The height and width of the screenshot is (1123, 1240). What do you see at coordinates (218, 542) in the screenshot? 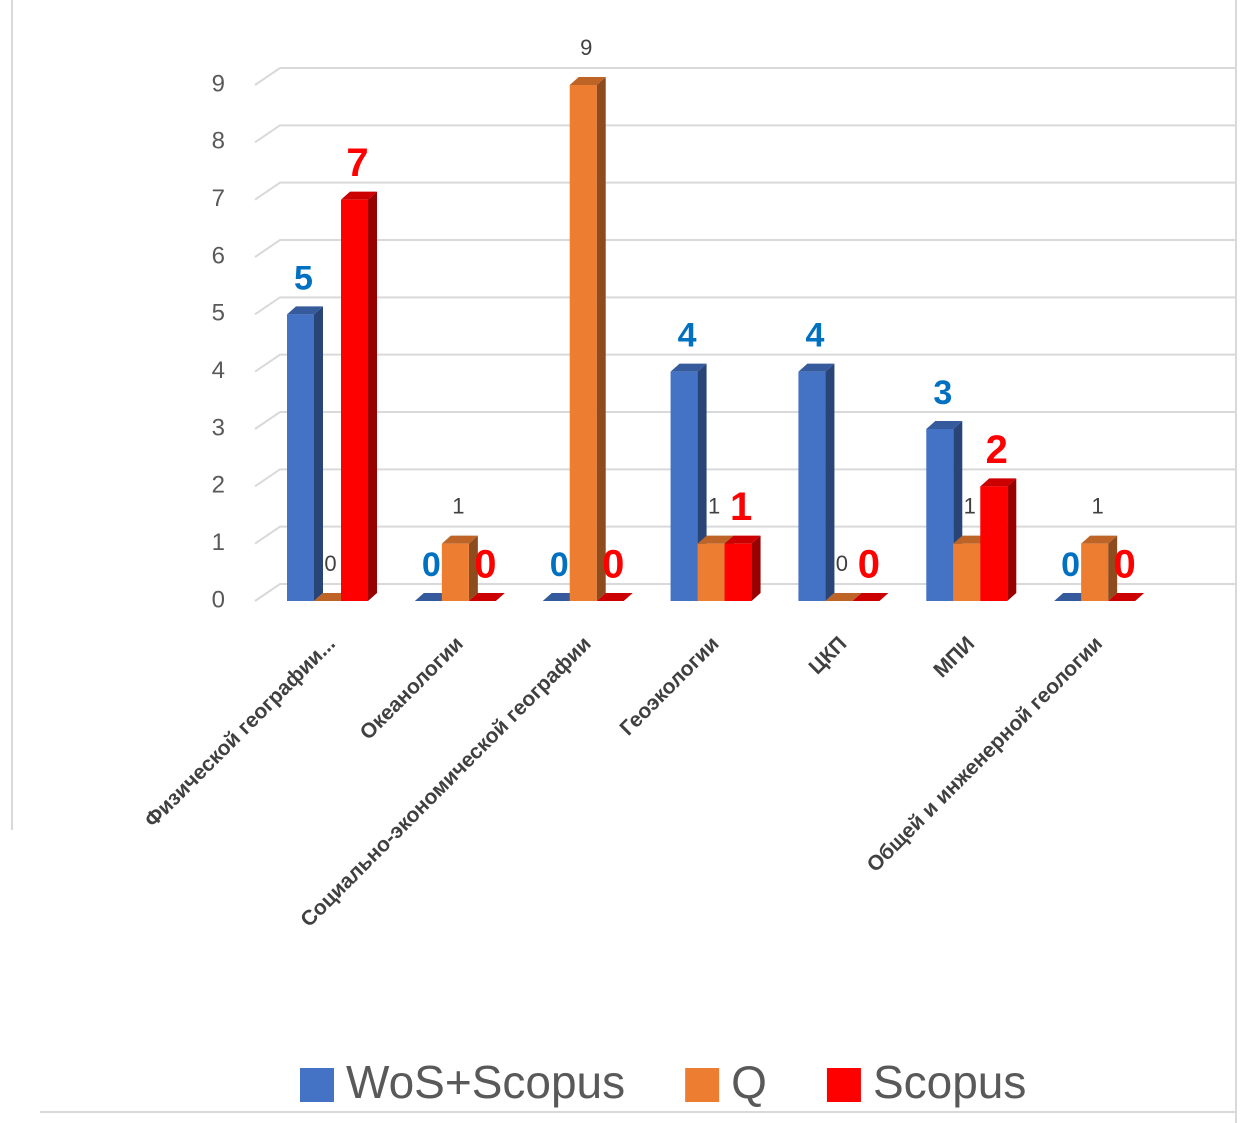
I see `y-tick-label: 1` at bounding box center [218, 542].